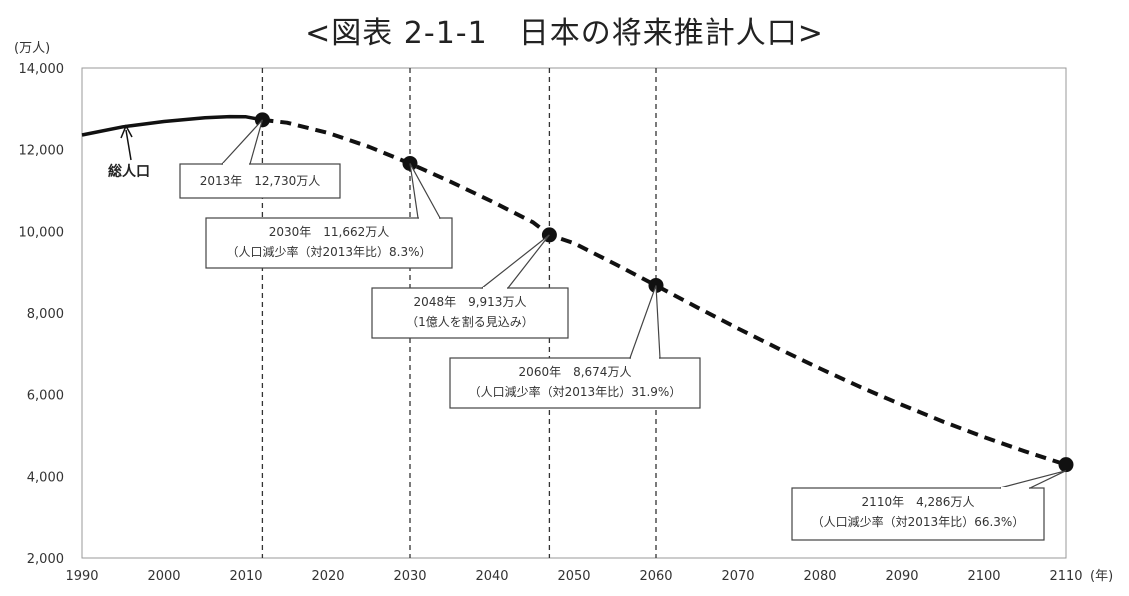 The width and height of the screenshot is (1129, 596). I want to click on x-tick-label: 2050, so click(573, 576).